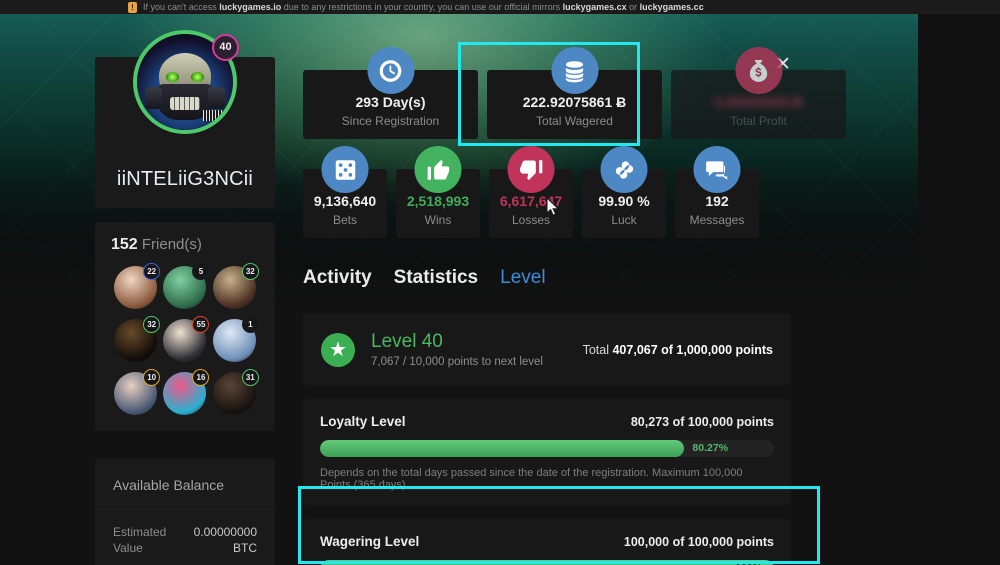 Image resolution: width=1000 pixels, height=565 pixels. Describe the element at coordinates (225, 540) in the screenshot. I see `balance-value: 0.00000000 BTC` at that location.